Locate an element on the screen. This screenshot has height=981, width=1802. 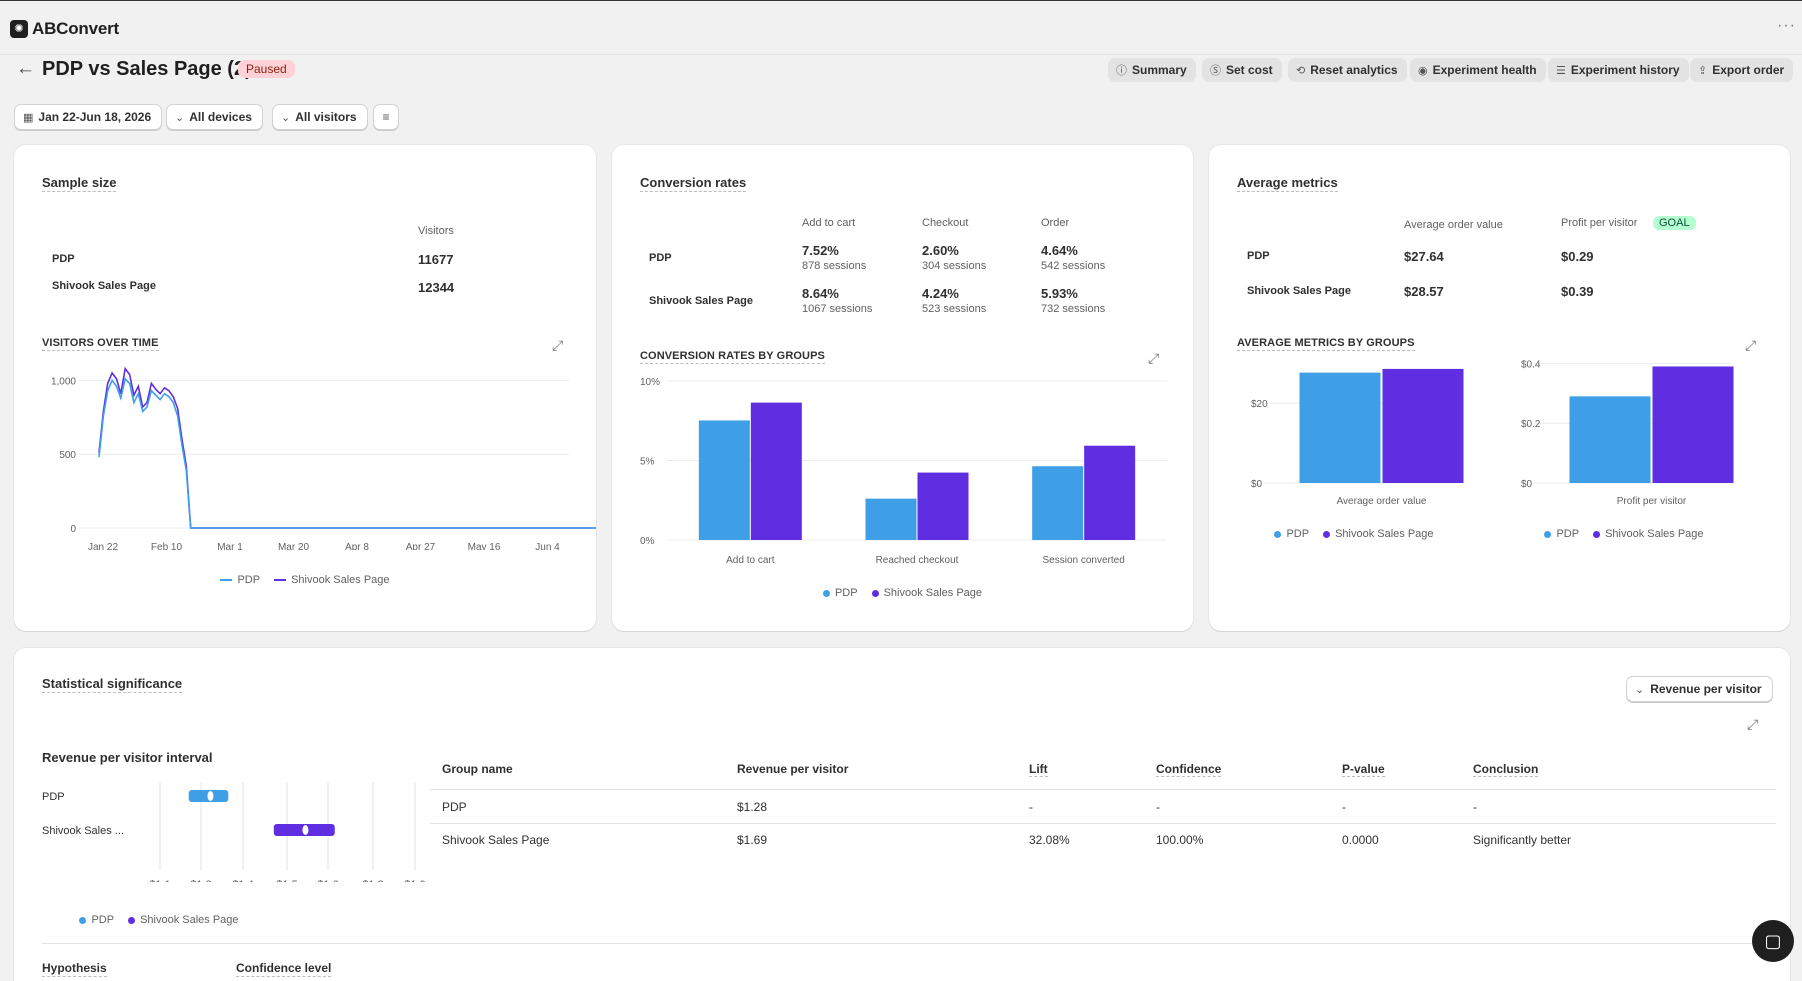
y-tick-label: $20 is located at coordinates (1259, 404).